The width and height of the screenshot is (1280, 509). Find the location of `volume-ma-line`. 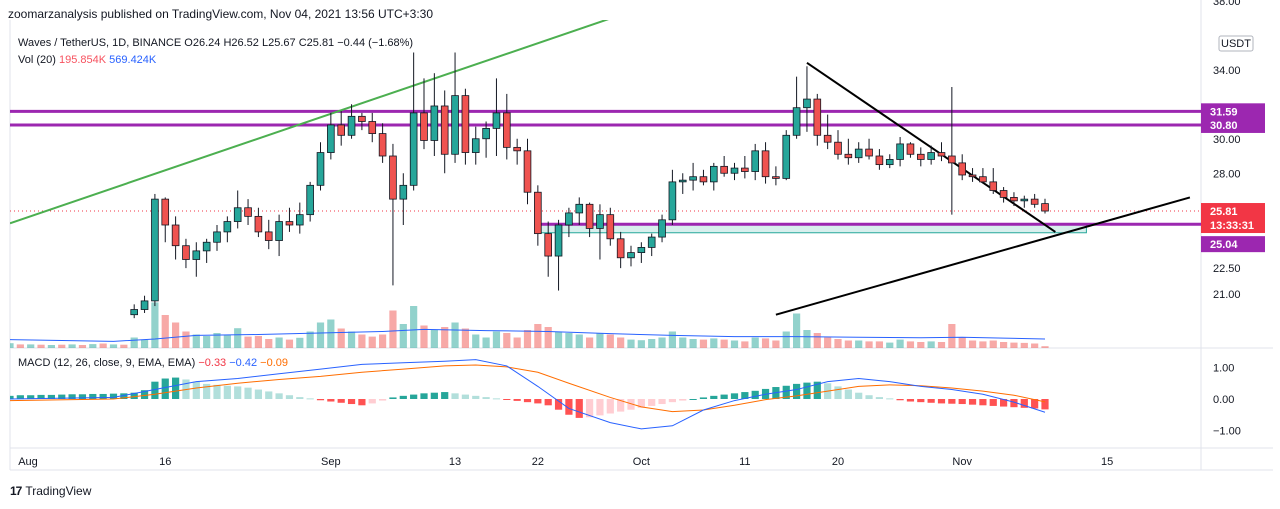

volume-ma-line is located at coordinates (528, 335).